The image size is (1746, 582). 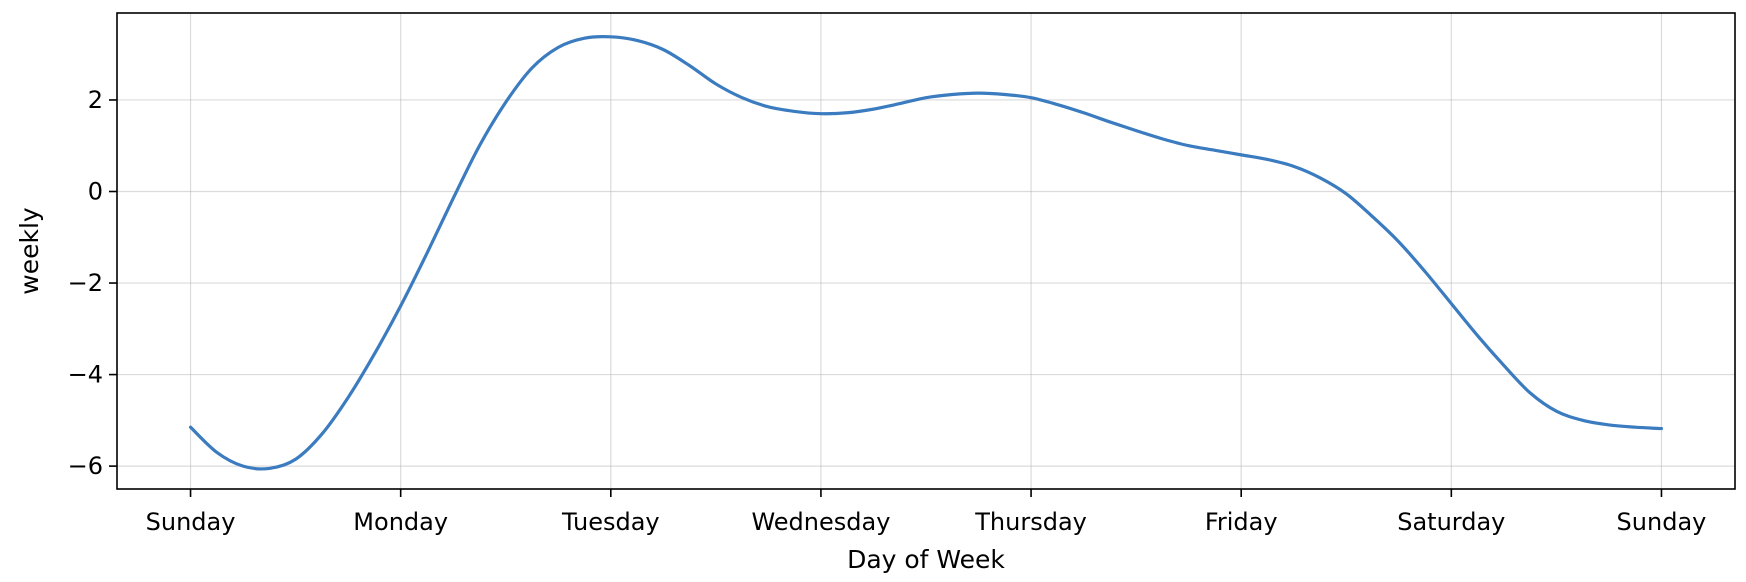 What do you see at coordinates (85, 466) in the screenshot?
I see `y-tick-label: −6` at bounding box center [85, 466].